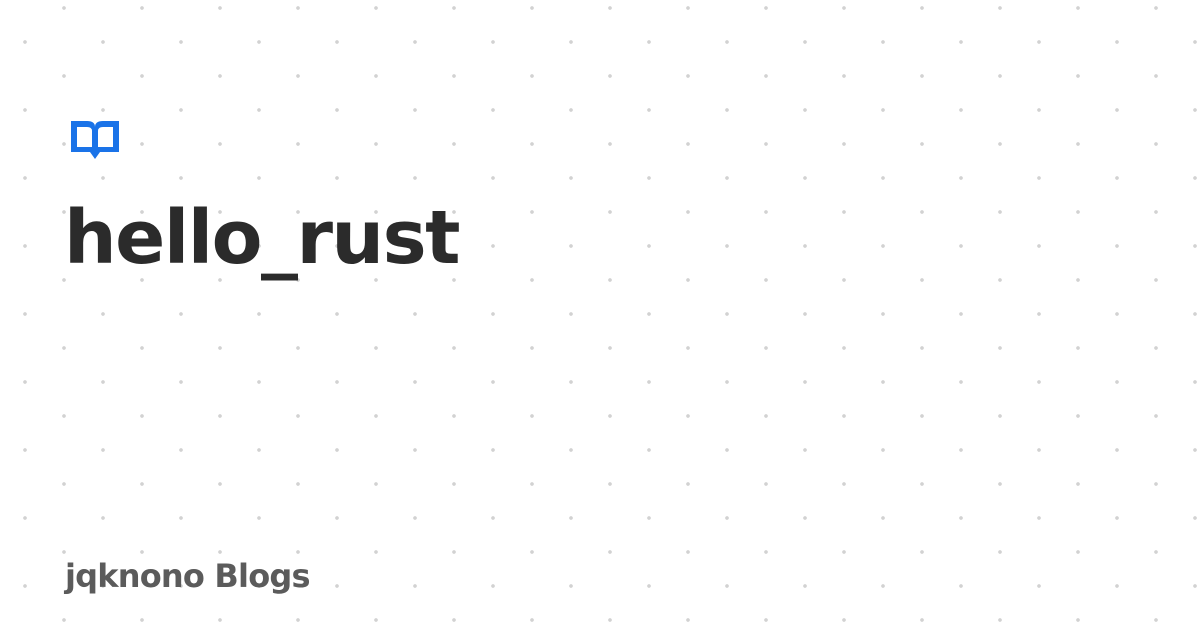 The width and height of the screenshot is (1200, 630). I want to click on post-title: hello_rust, so click(262, 238).